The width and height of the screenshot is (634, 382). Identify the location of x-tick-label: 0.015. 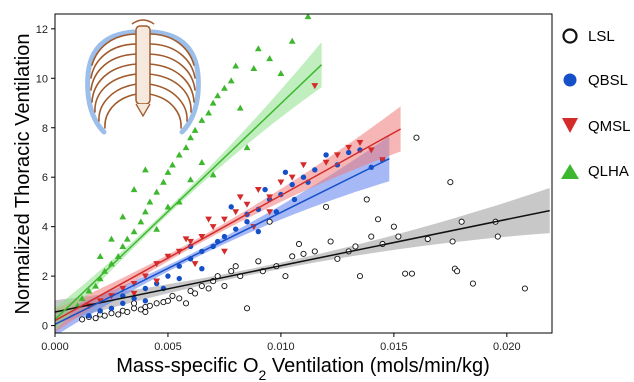
(394, 347).